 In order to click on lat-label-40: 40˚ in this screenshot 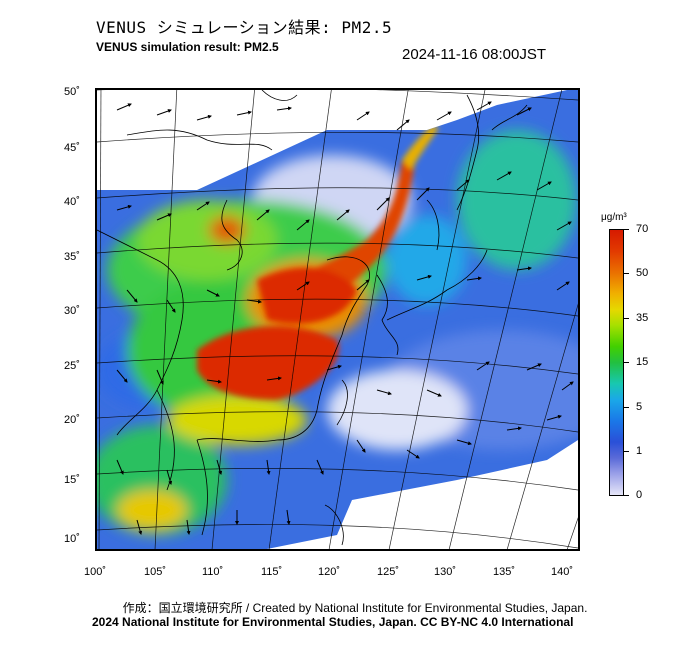, I will do `click(72, 202)`.